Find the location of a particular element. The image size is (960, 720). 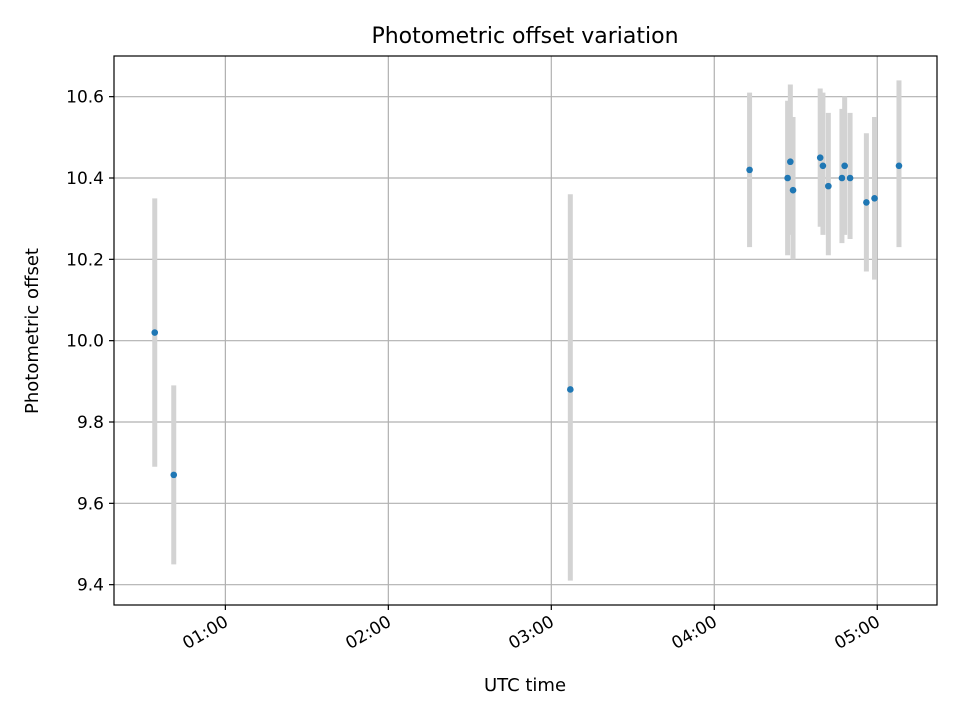

x-tick-label: 01:00 is located at coordinates (205, 633).